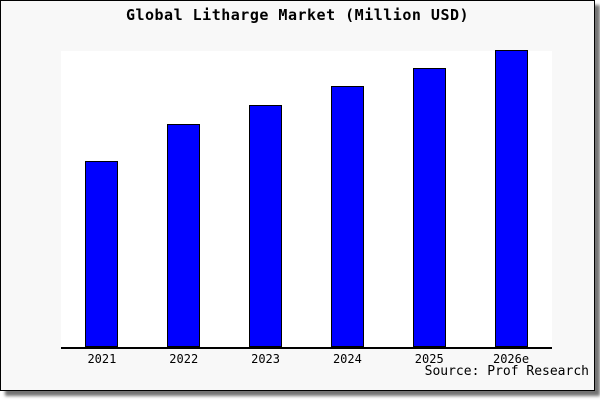  I want to click on chart-title: Global Litharge Market (Million USD), so click(297, 15).